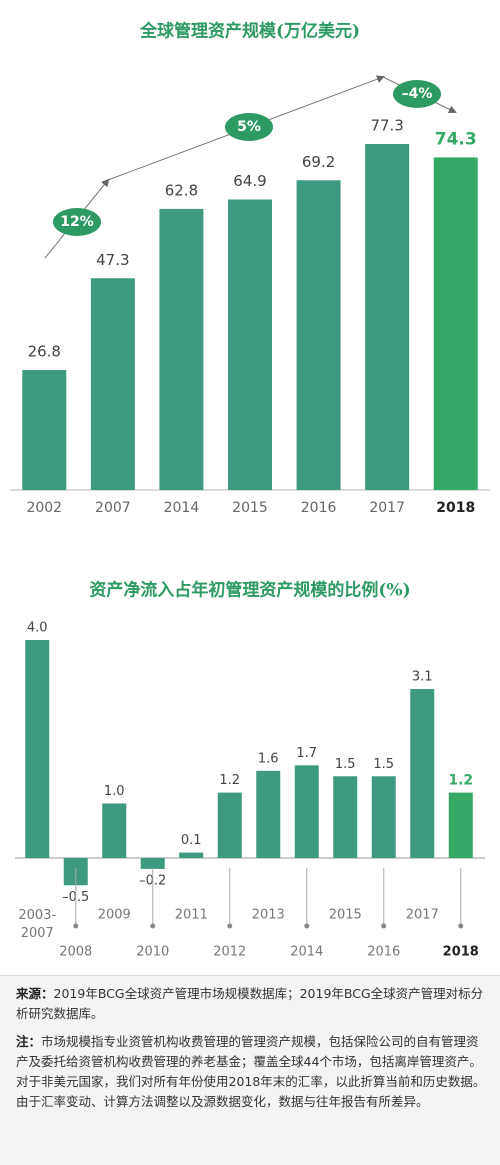  What do you see at coordinates (191, 915) in the screenshot?
I see `x-tick-label: 2011` at bounding box center [191, 915].